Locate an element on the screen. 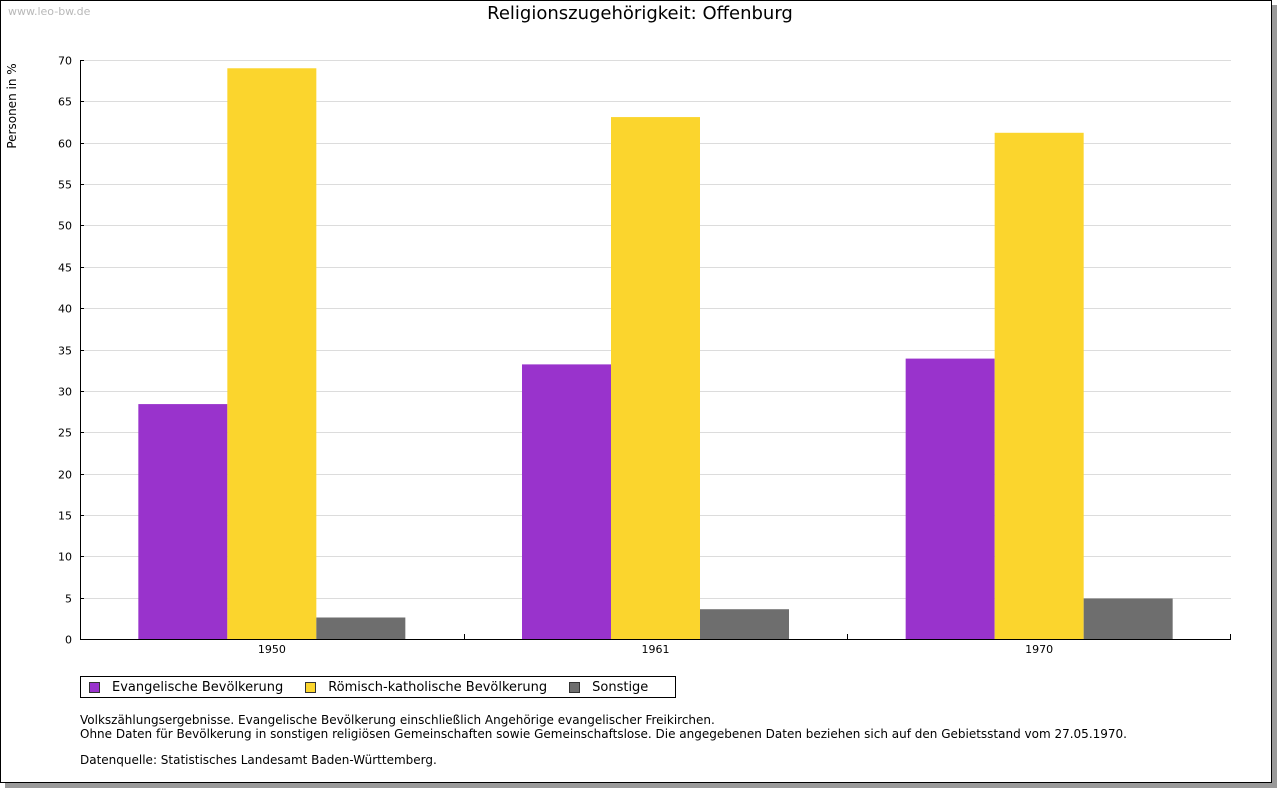 This screenshot has width=1280, height=791. legend-item: Evangelische Bevölkerung is located at coordinates (186, 687).